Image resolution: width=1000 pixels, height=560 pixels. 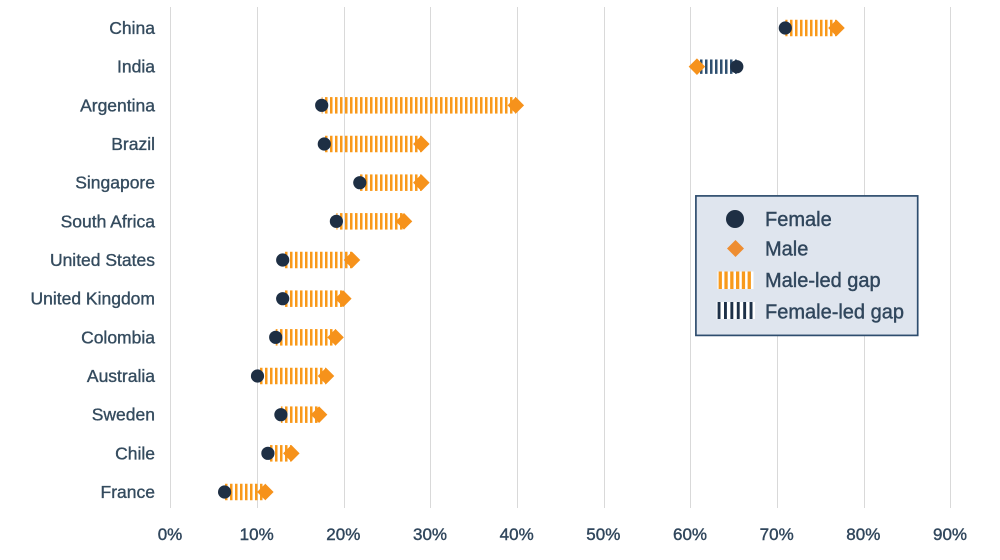 I want to click on svg-text: 10%, so click(x=257, y=534).